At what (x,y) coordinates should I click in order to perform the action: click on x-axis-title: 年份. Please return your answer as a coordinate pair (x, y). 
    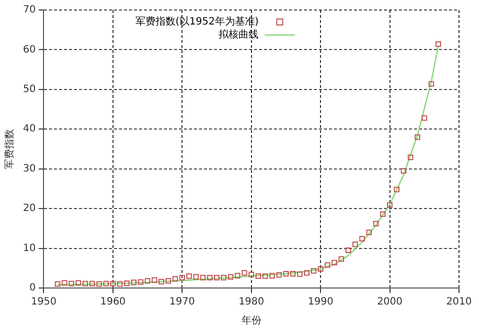
    Looking at the image, I should click on (251, 320).